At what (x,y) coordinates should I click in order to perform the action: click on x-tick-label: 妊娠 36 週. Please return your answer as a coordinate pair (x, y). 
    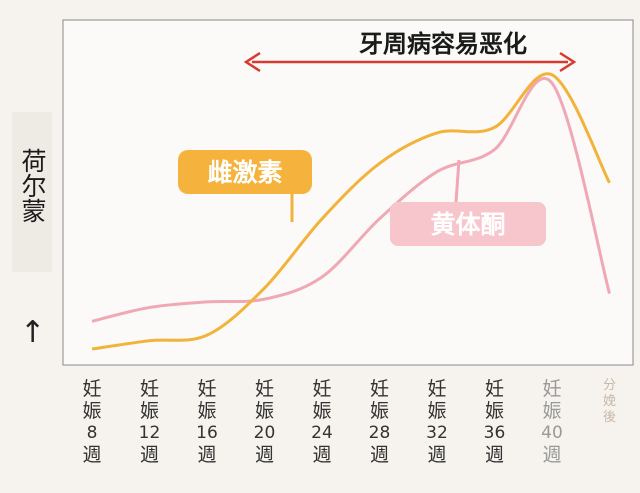
    Looking at the image, I should click on (495, 422).